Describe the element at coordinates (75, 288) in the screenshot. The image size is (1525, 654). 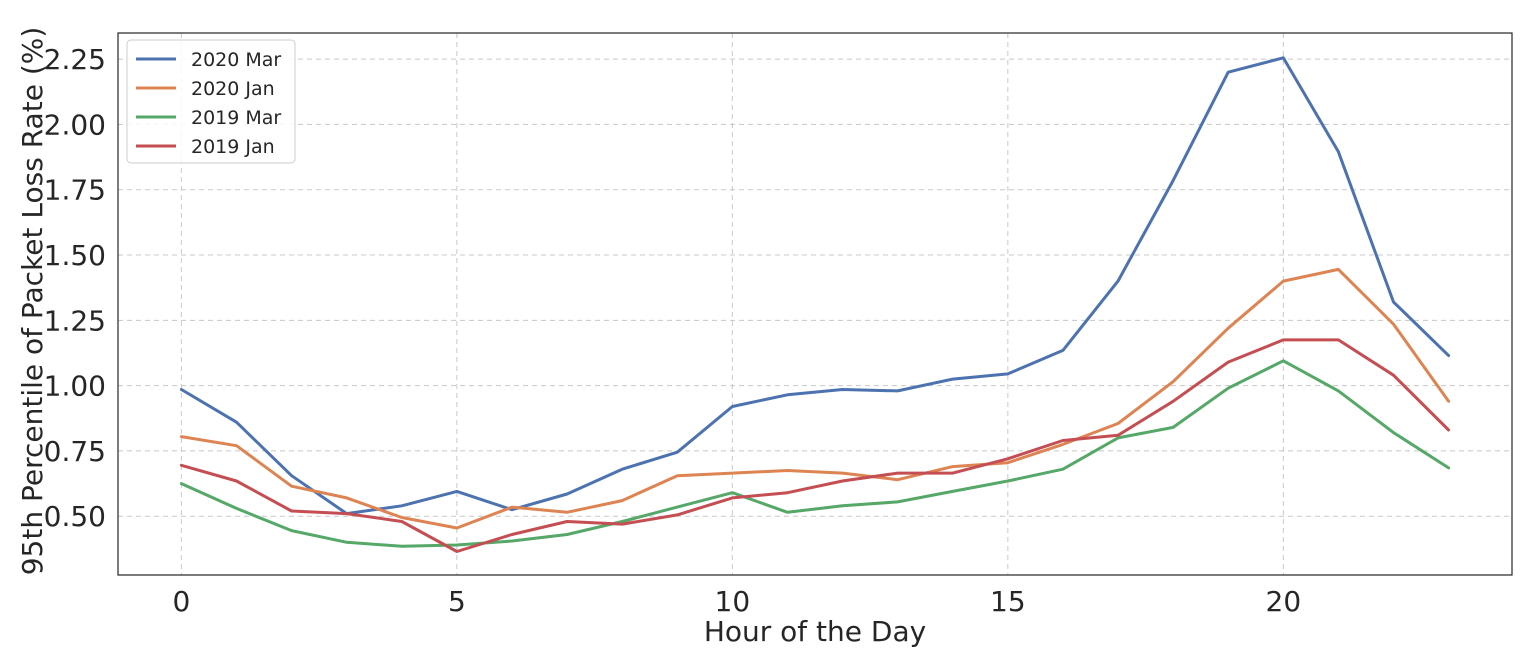
I see `y-axis-ticks: 0.50 0.75 1.00 1.25 1.50 1.75 2.00 2.25` at that location.